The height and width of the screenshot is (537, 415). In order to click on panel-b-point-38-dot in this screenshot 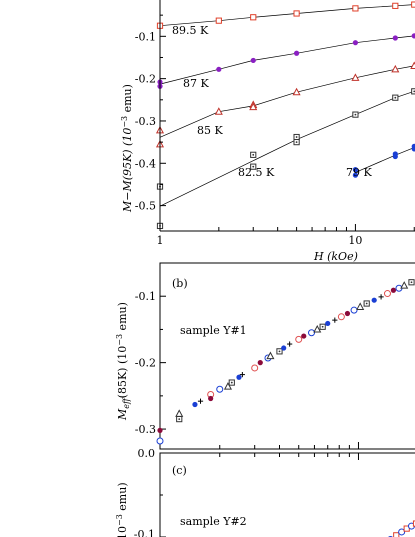, I will do `click(411, 282)`.